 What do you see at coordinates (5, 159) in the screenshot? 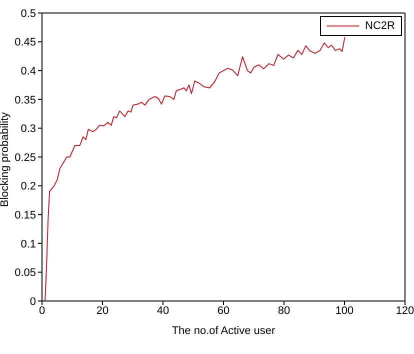
I see `y-axis-title: Blocking probability` at bounding box center [5, 159].